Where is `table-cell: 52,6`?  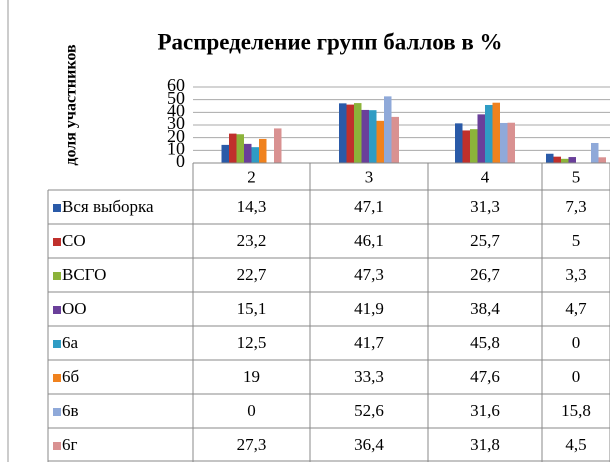 table-cell: 52,6 is located at coordinates (369, 410).